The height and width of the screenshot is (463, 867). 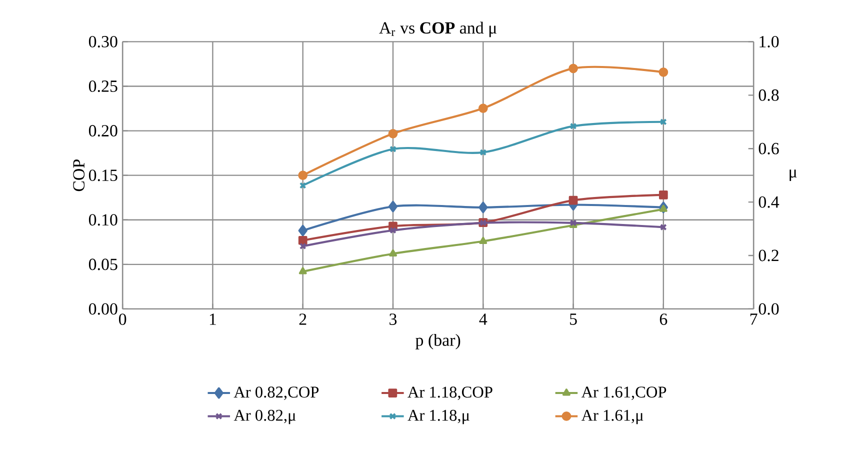 I want to click on x-axis-title: p (bar), so click(x=438, y=342).